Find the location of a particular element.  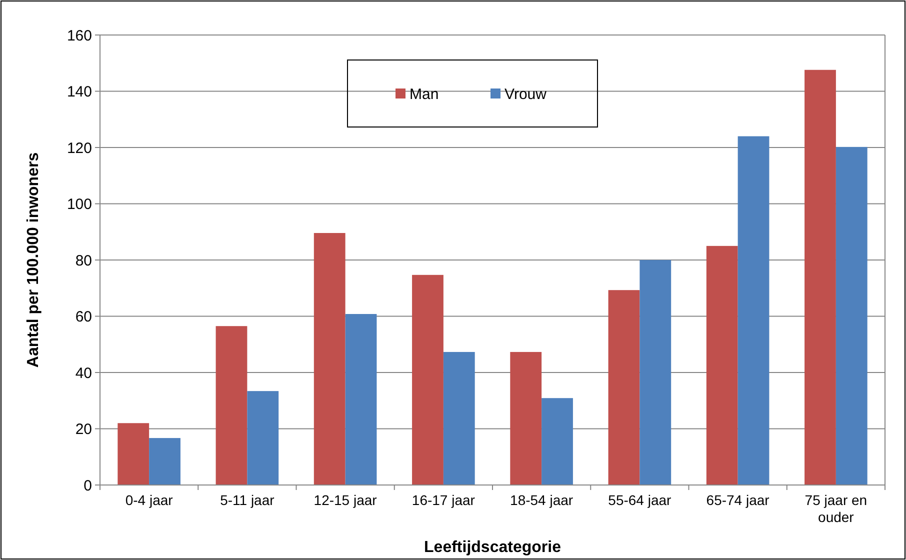

x-axis-title: Leeftijdscategorie is located at coordinates (493, 547).